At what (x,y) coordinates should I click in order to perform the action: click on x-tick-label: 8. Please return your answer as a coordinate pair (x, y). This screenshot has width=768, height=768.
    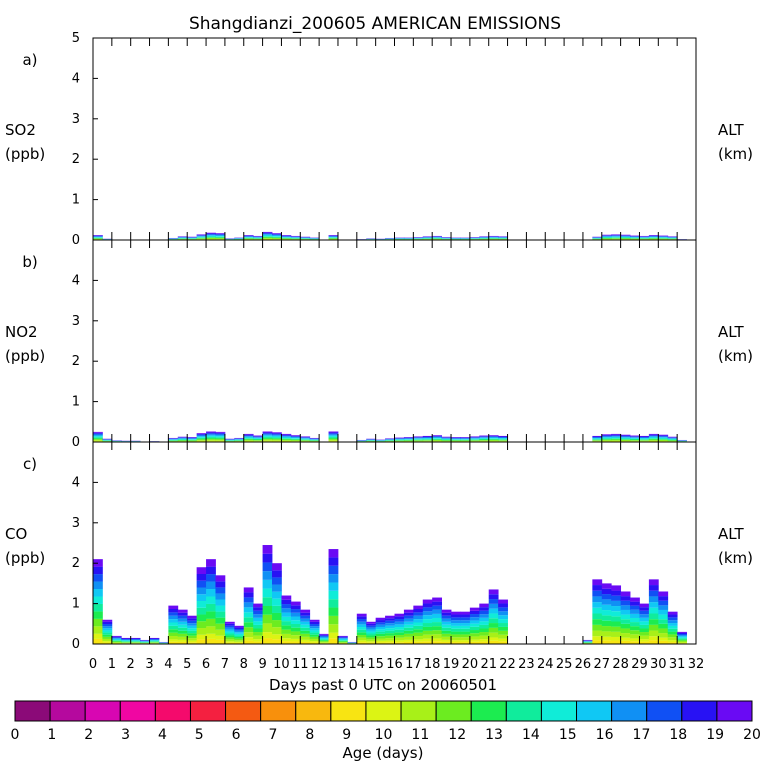
    Looking at the image, I should click on (244, 664).